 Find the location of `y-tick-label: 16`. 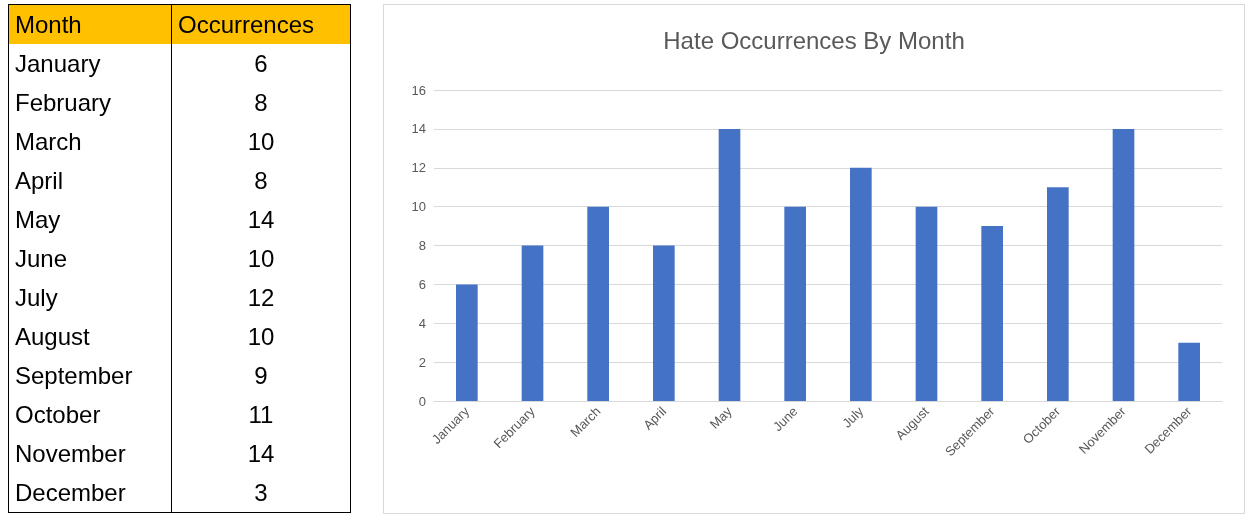

y-tick-label: 16 is located at coordinates (418, 90).